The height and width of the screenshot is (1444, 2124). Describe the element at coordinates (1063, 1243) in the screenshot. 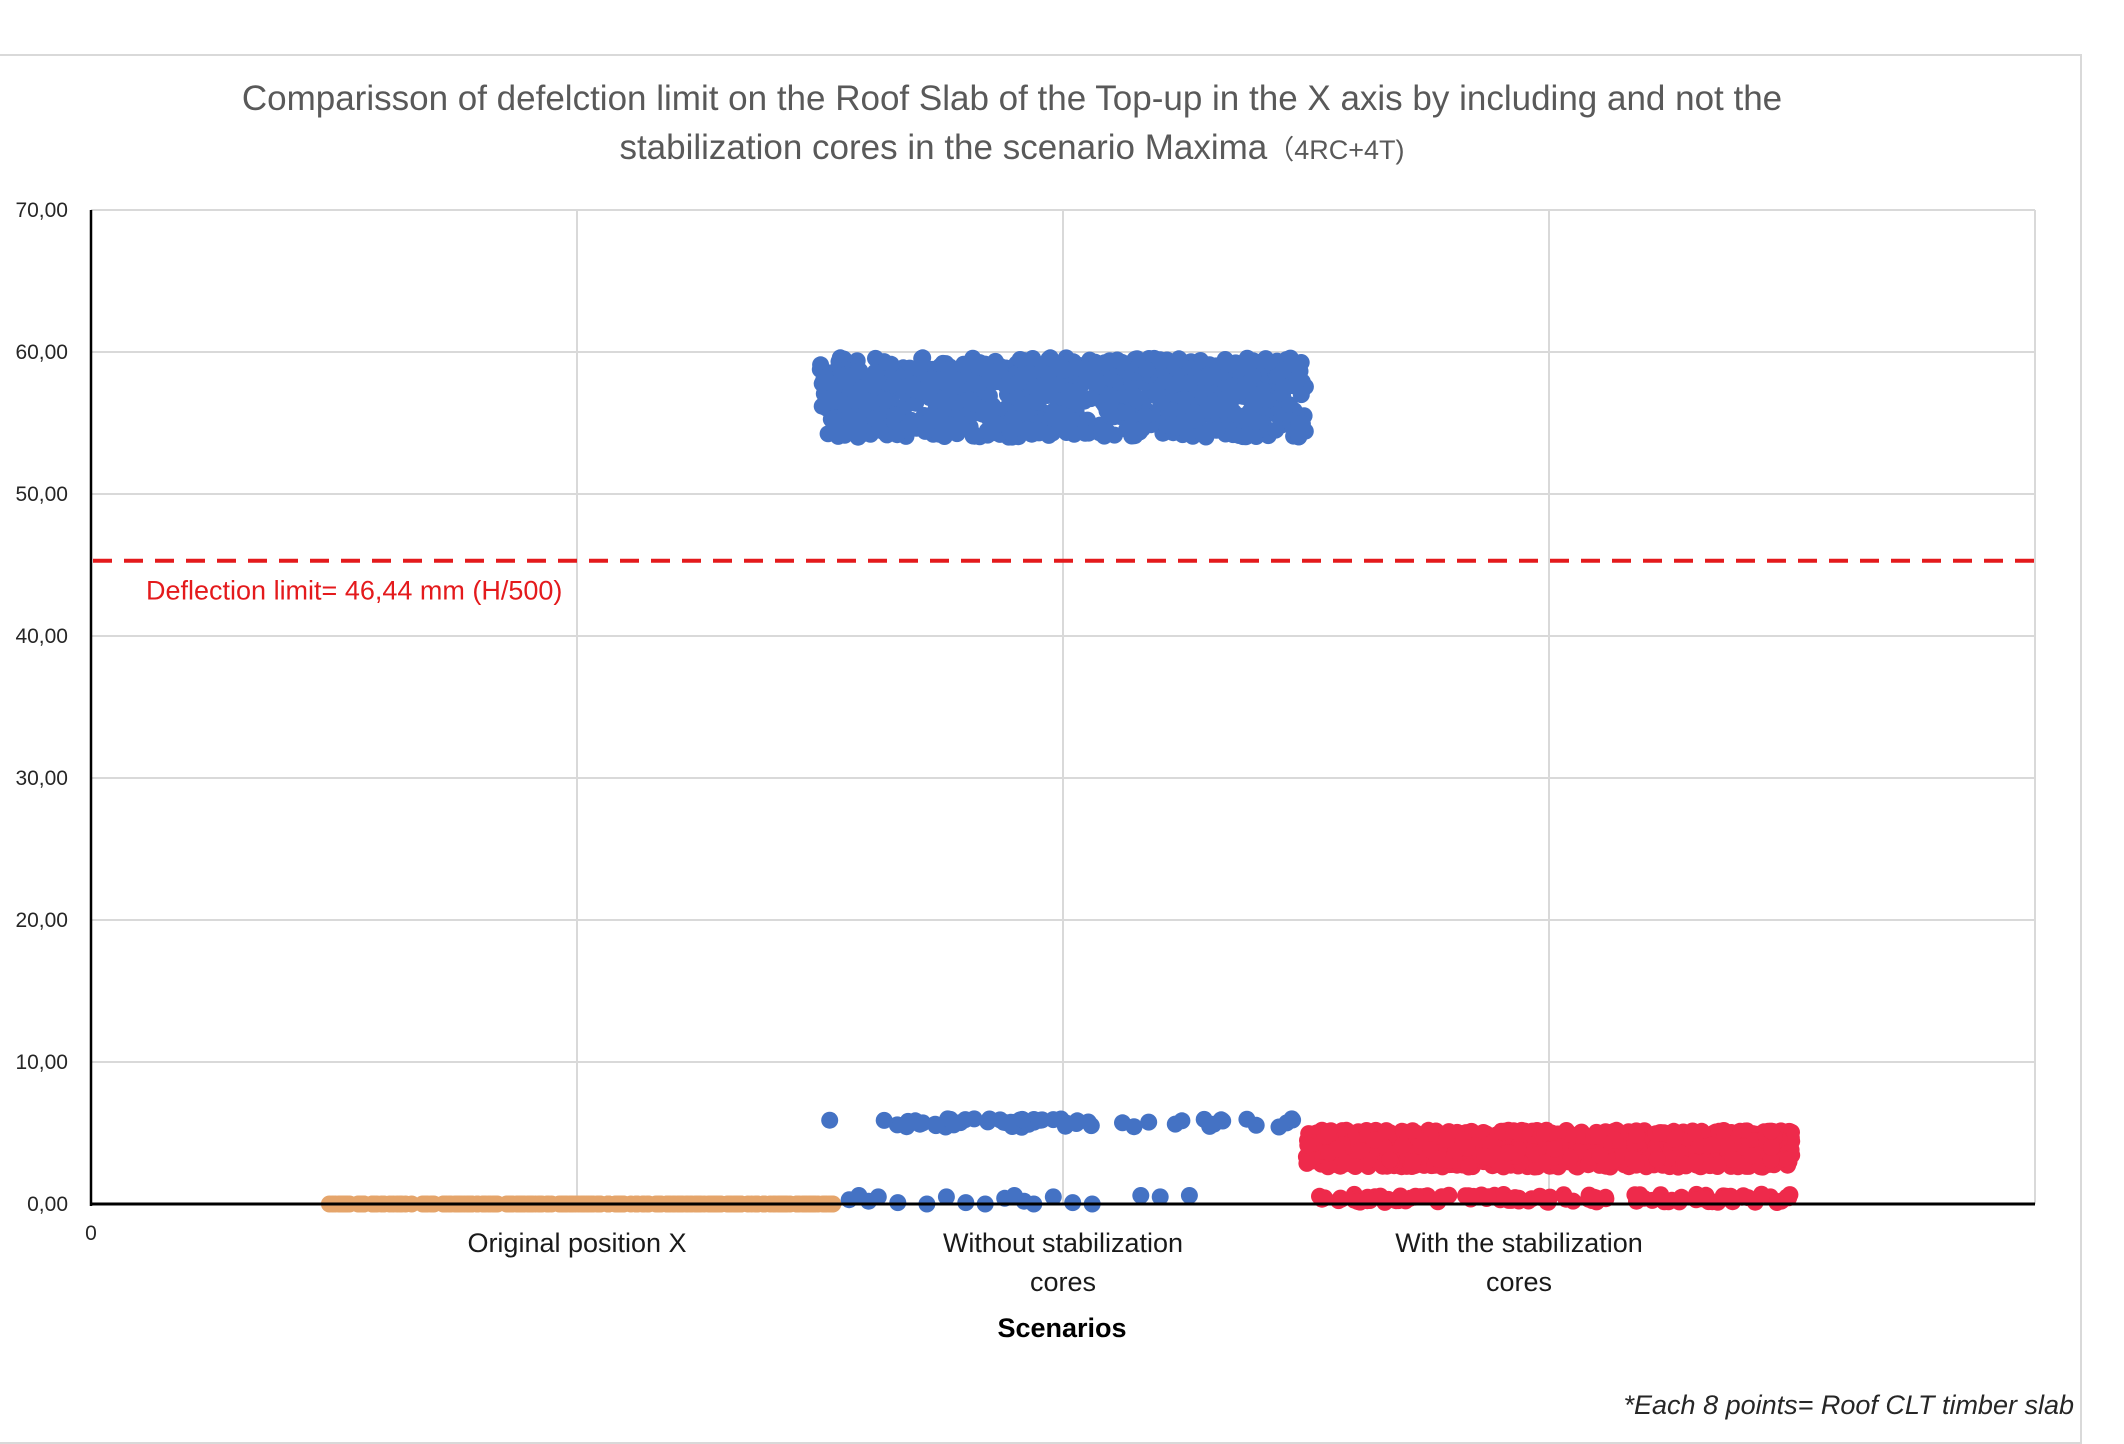

I see `category-label: Without stabilization` at that location.